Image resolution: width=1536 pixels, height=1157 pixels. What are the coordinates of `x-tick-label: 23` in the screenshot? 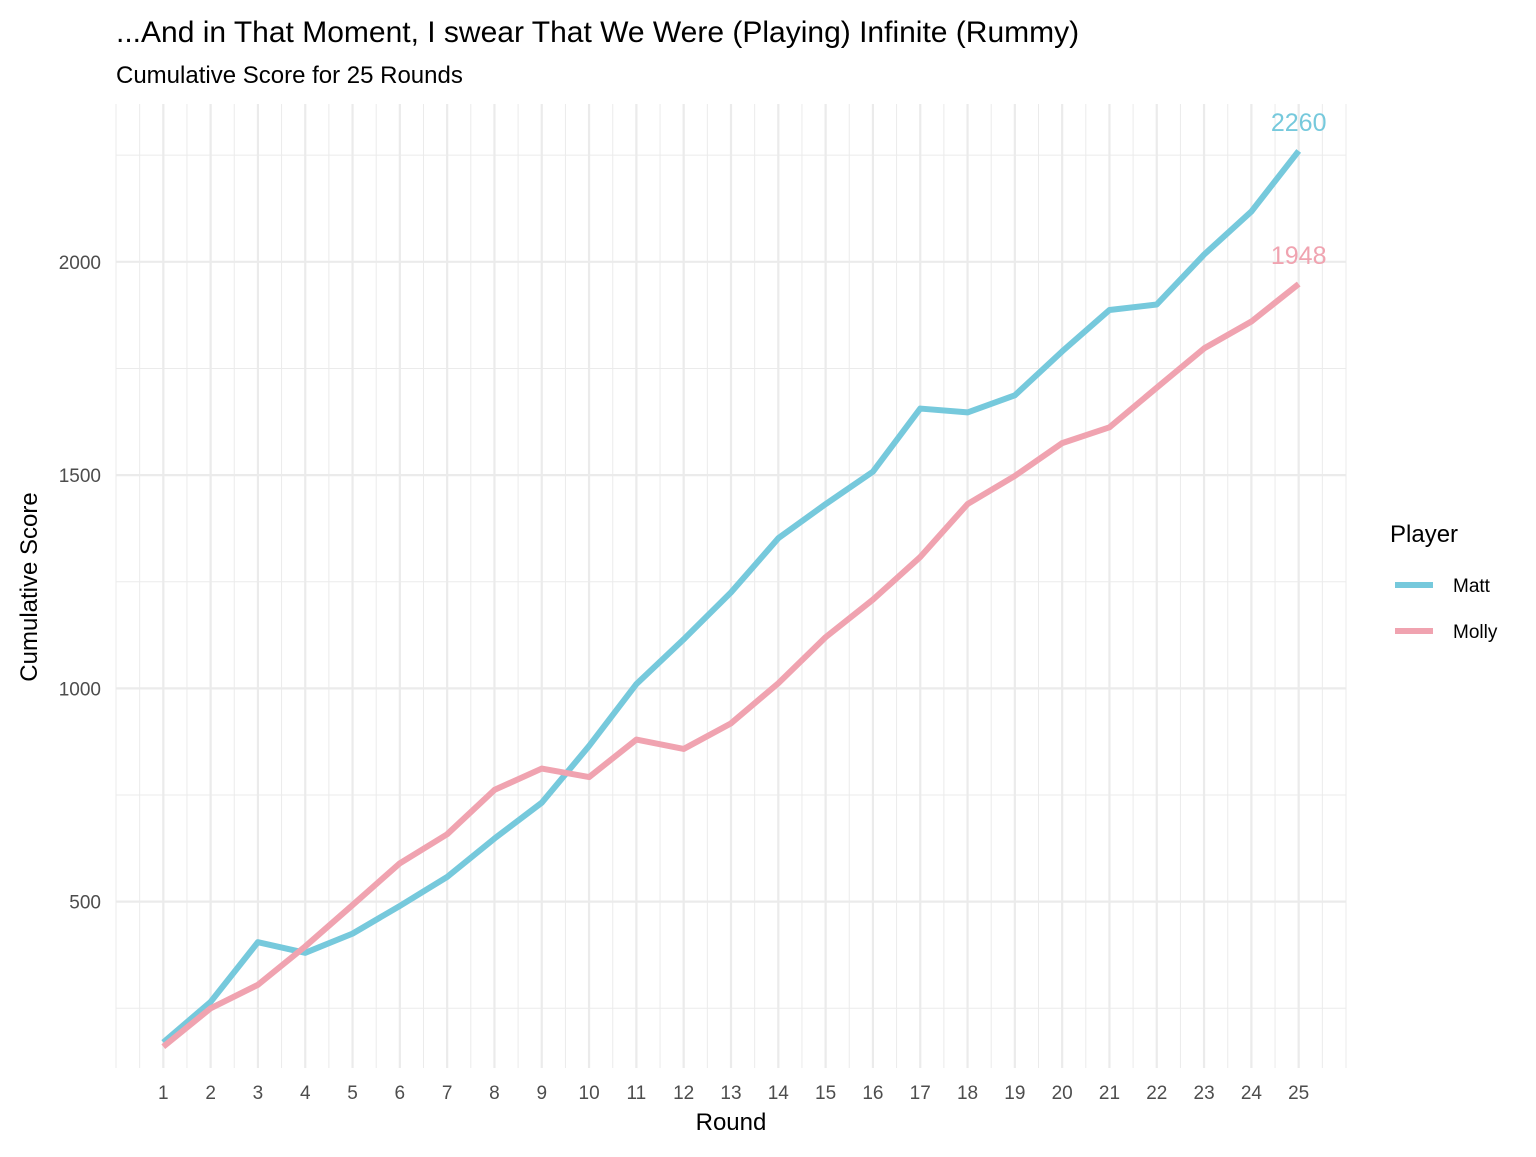 It's located at (1204, 1093).